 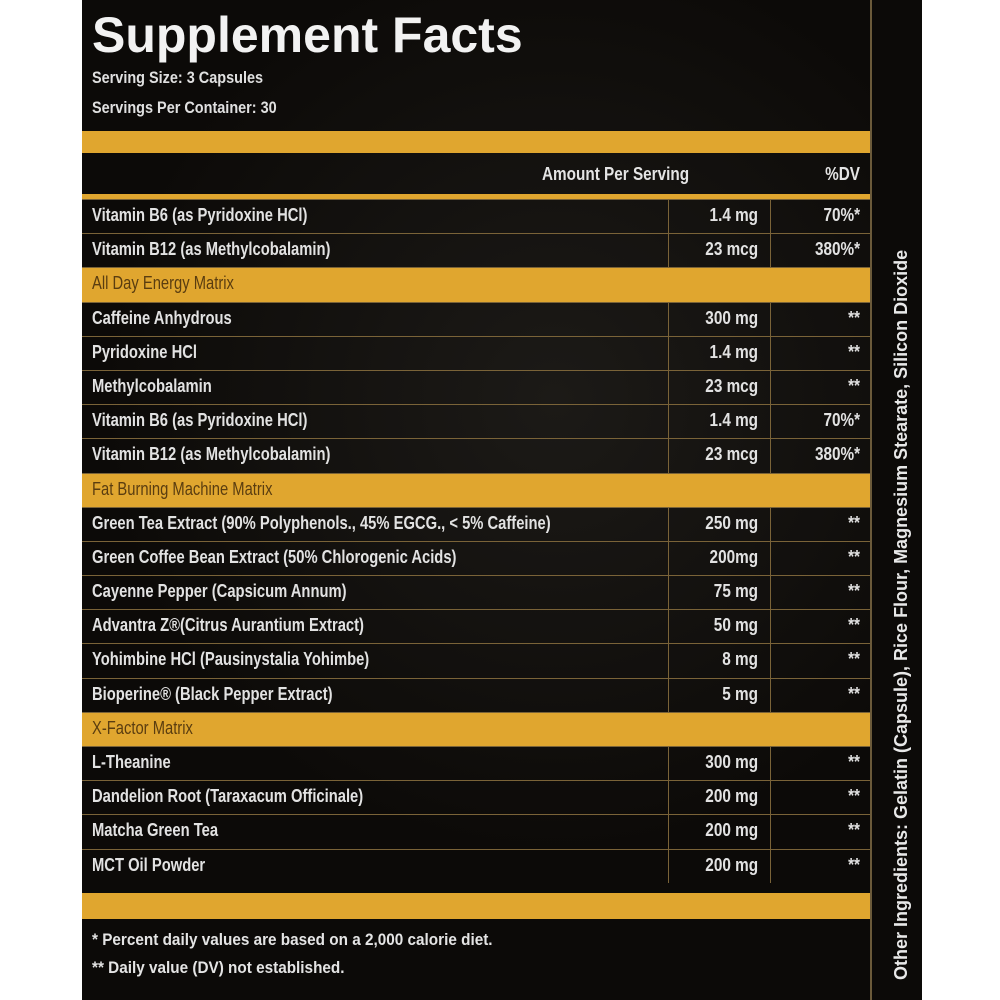 I want to click on column-header: Amount Per Serving %DV, so click(x=476, y=175).